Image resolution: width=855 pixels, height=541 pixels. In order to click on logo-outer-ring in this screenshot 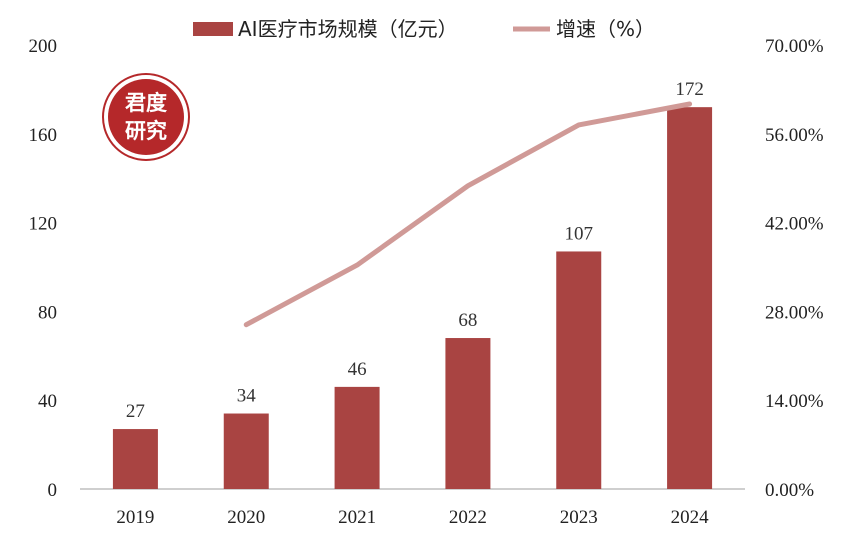, I will do `click(146, 117)`.